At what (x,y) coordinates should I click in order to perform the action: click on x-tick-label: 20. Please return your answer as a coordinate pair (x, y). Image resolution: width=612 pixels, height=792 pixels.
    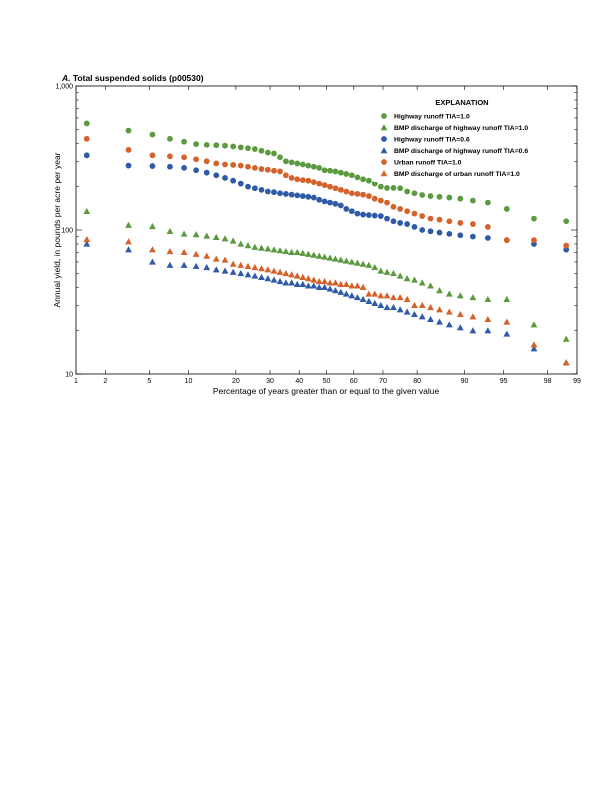
    Looking at the image, I should click on (236, 381).